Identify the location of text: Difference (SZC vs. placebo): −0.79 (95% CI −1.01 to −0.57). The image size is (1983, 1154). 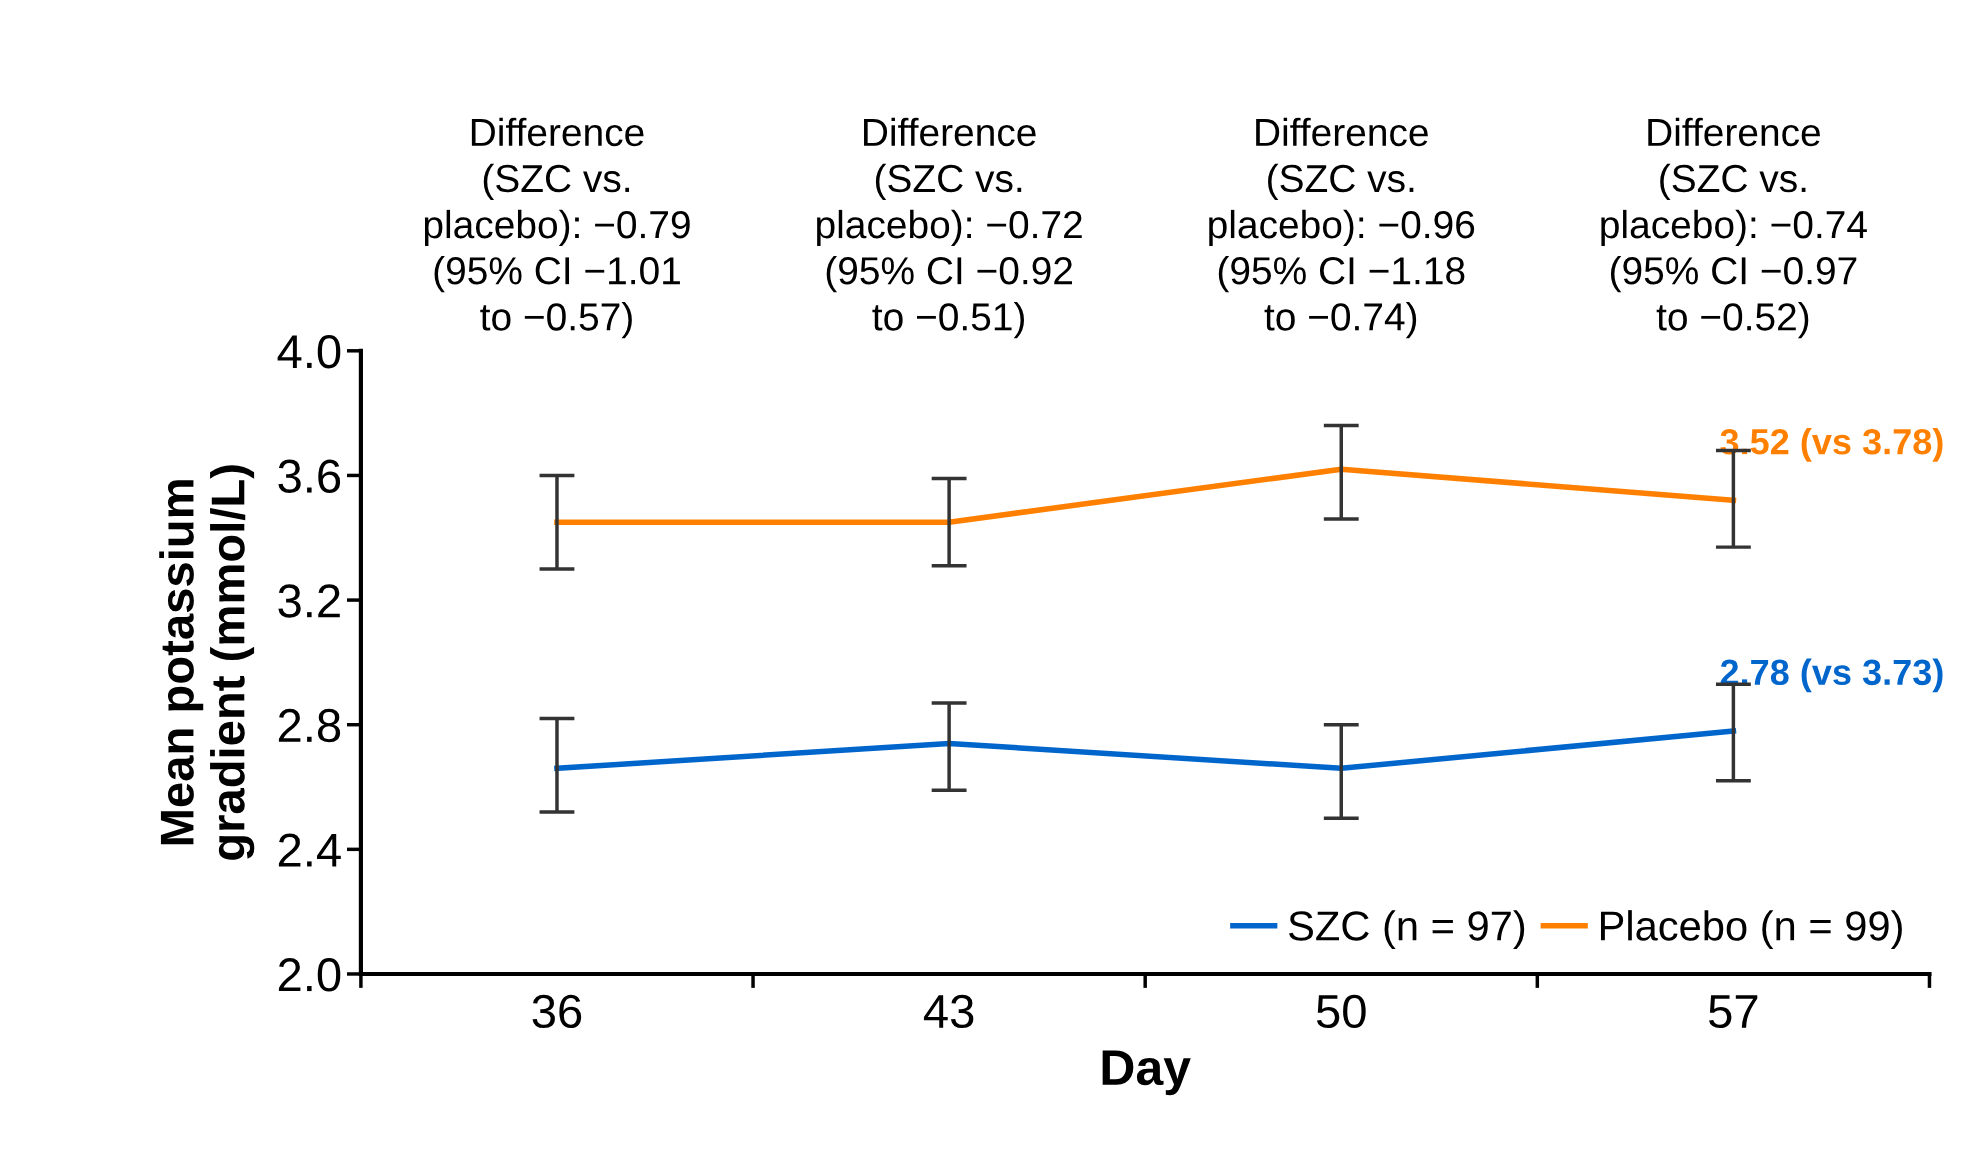
(557, 228).